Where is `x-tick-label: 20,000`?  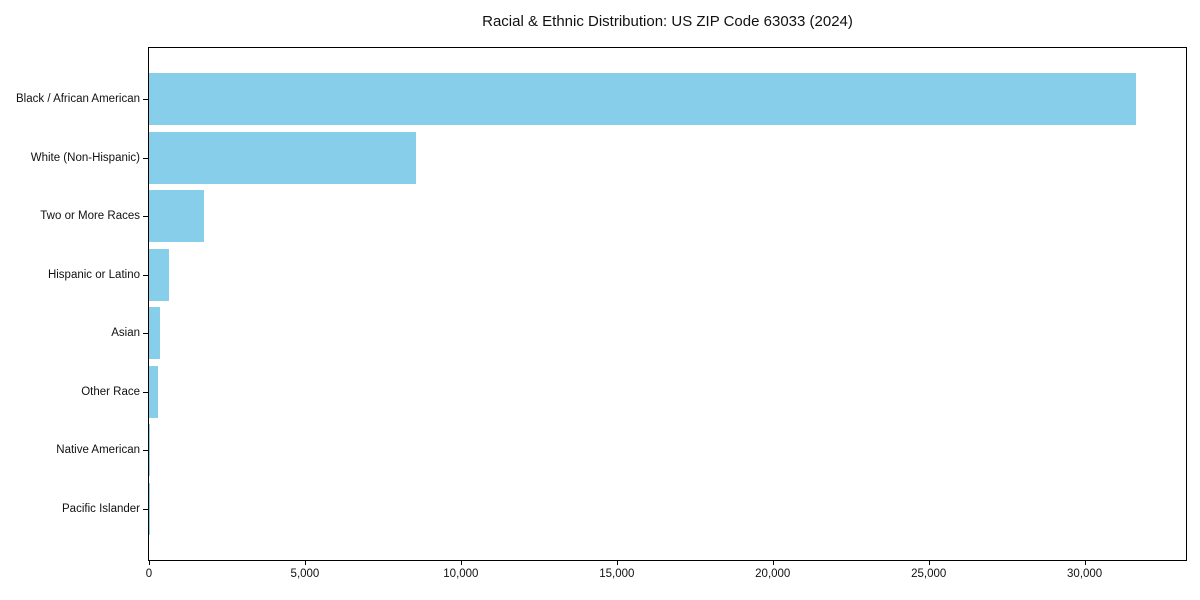 x-tick-label: 20,000 is located at coordinates (773, 574).